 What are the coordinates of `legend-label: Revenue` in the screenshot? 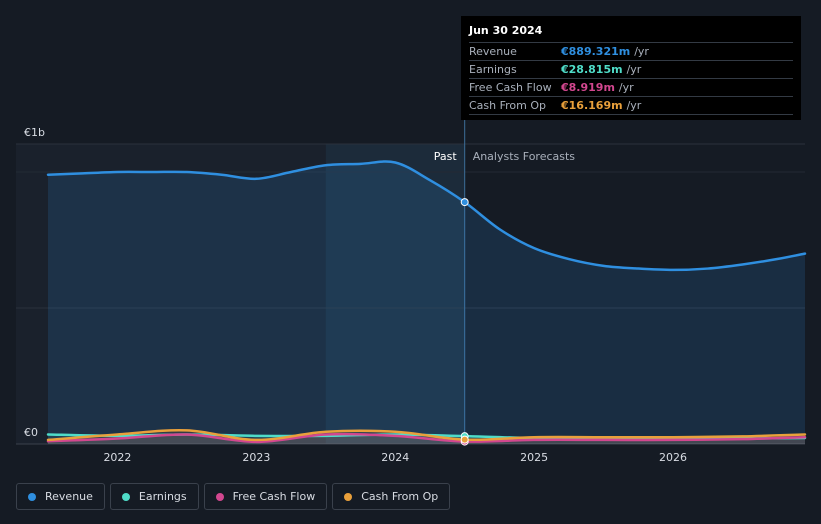 It's located at (69, 496).